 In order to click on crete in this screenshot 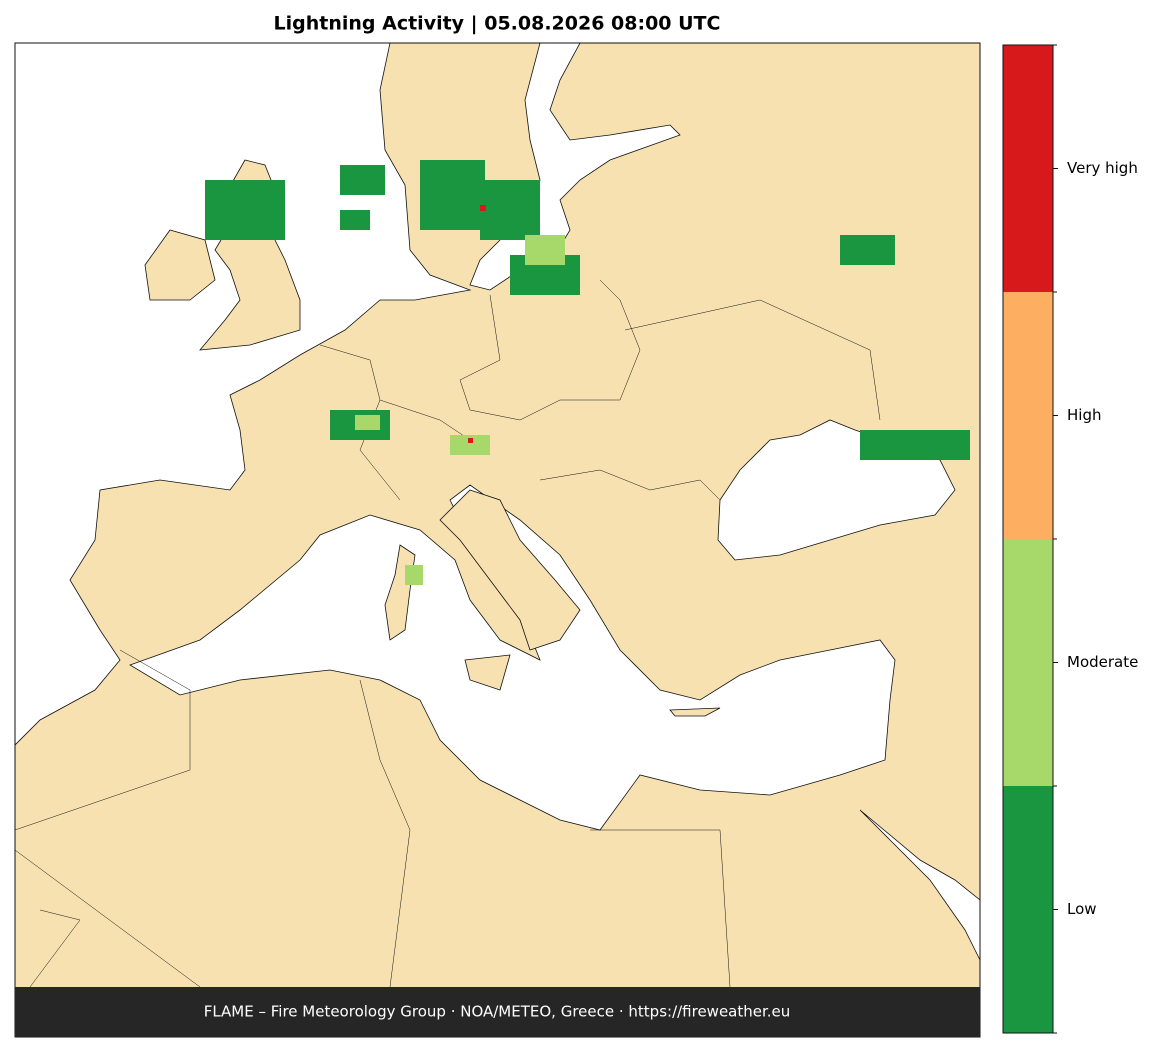, I will do `click(695, 712)`.